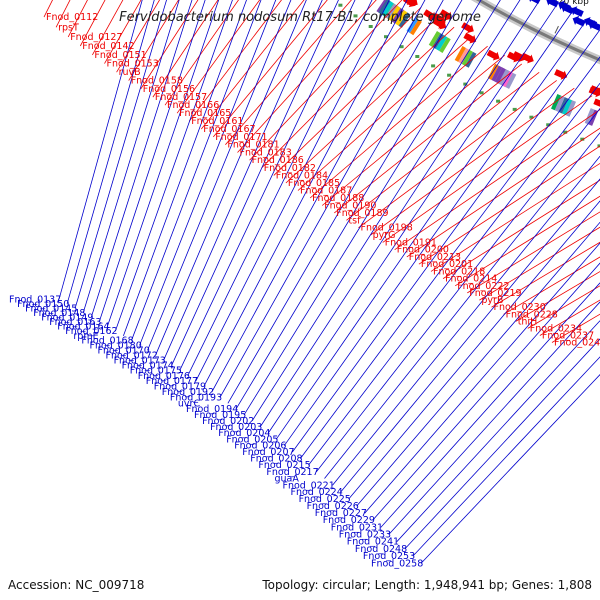 The image size is (600, 600). What do you see at coordinates (435, 257) in the screenshot?
I see `forward-gene-label: Fnod_0213` at bounding box center [435, 257].